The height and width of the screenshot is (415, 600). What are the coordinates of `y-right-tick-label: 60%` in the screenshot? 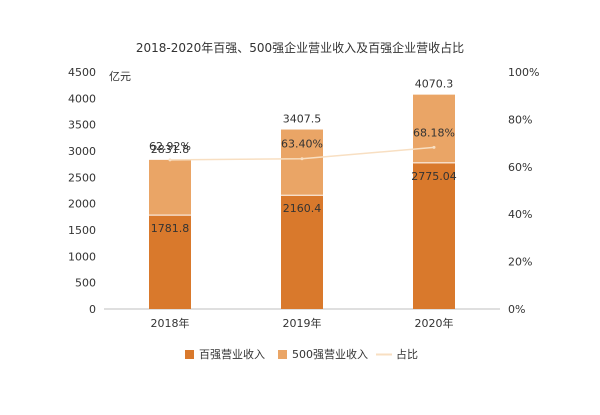 It's located at (520, 167).